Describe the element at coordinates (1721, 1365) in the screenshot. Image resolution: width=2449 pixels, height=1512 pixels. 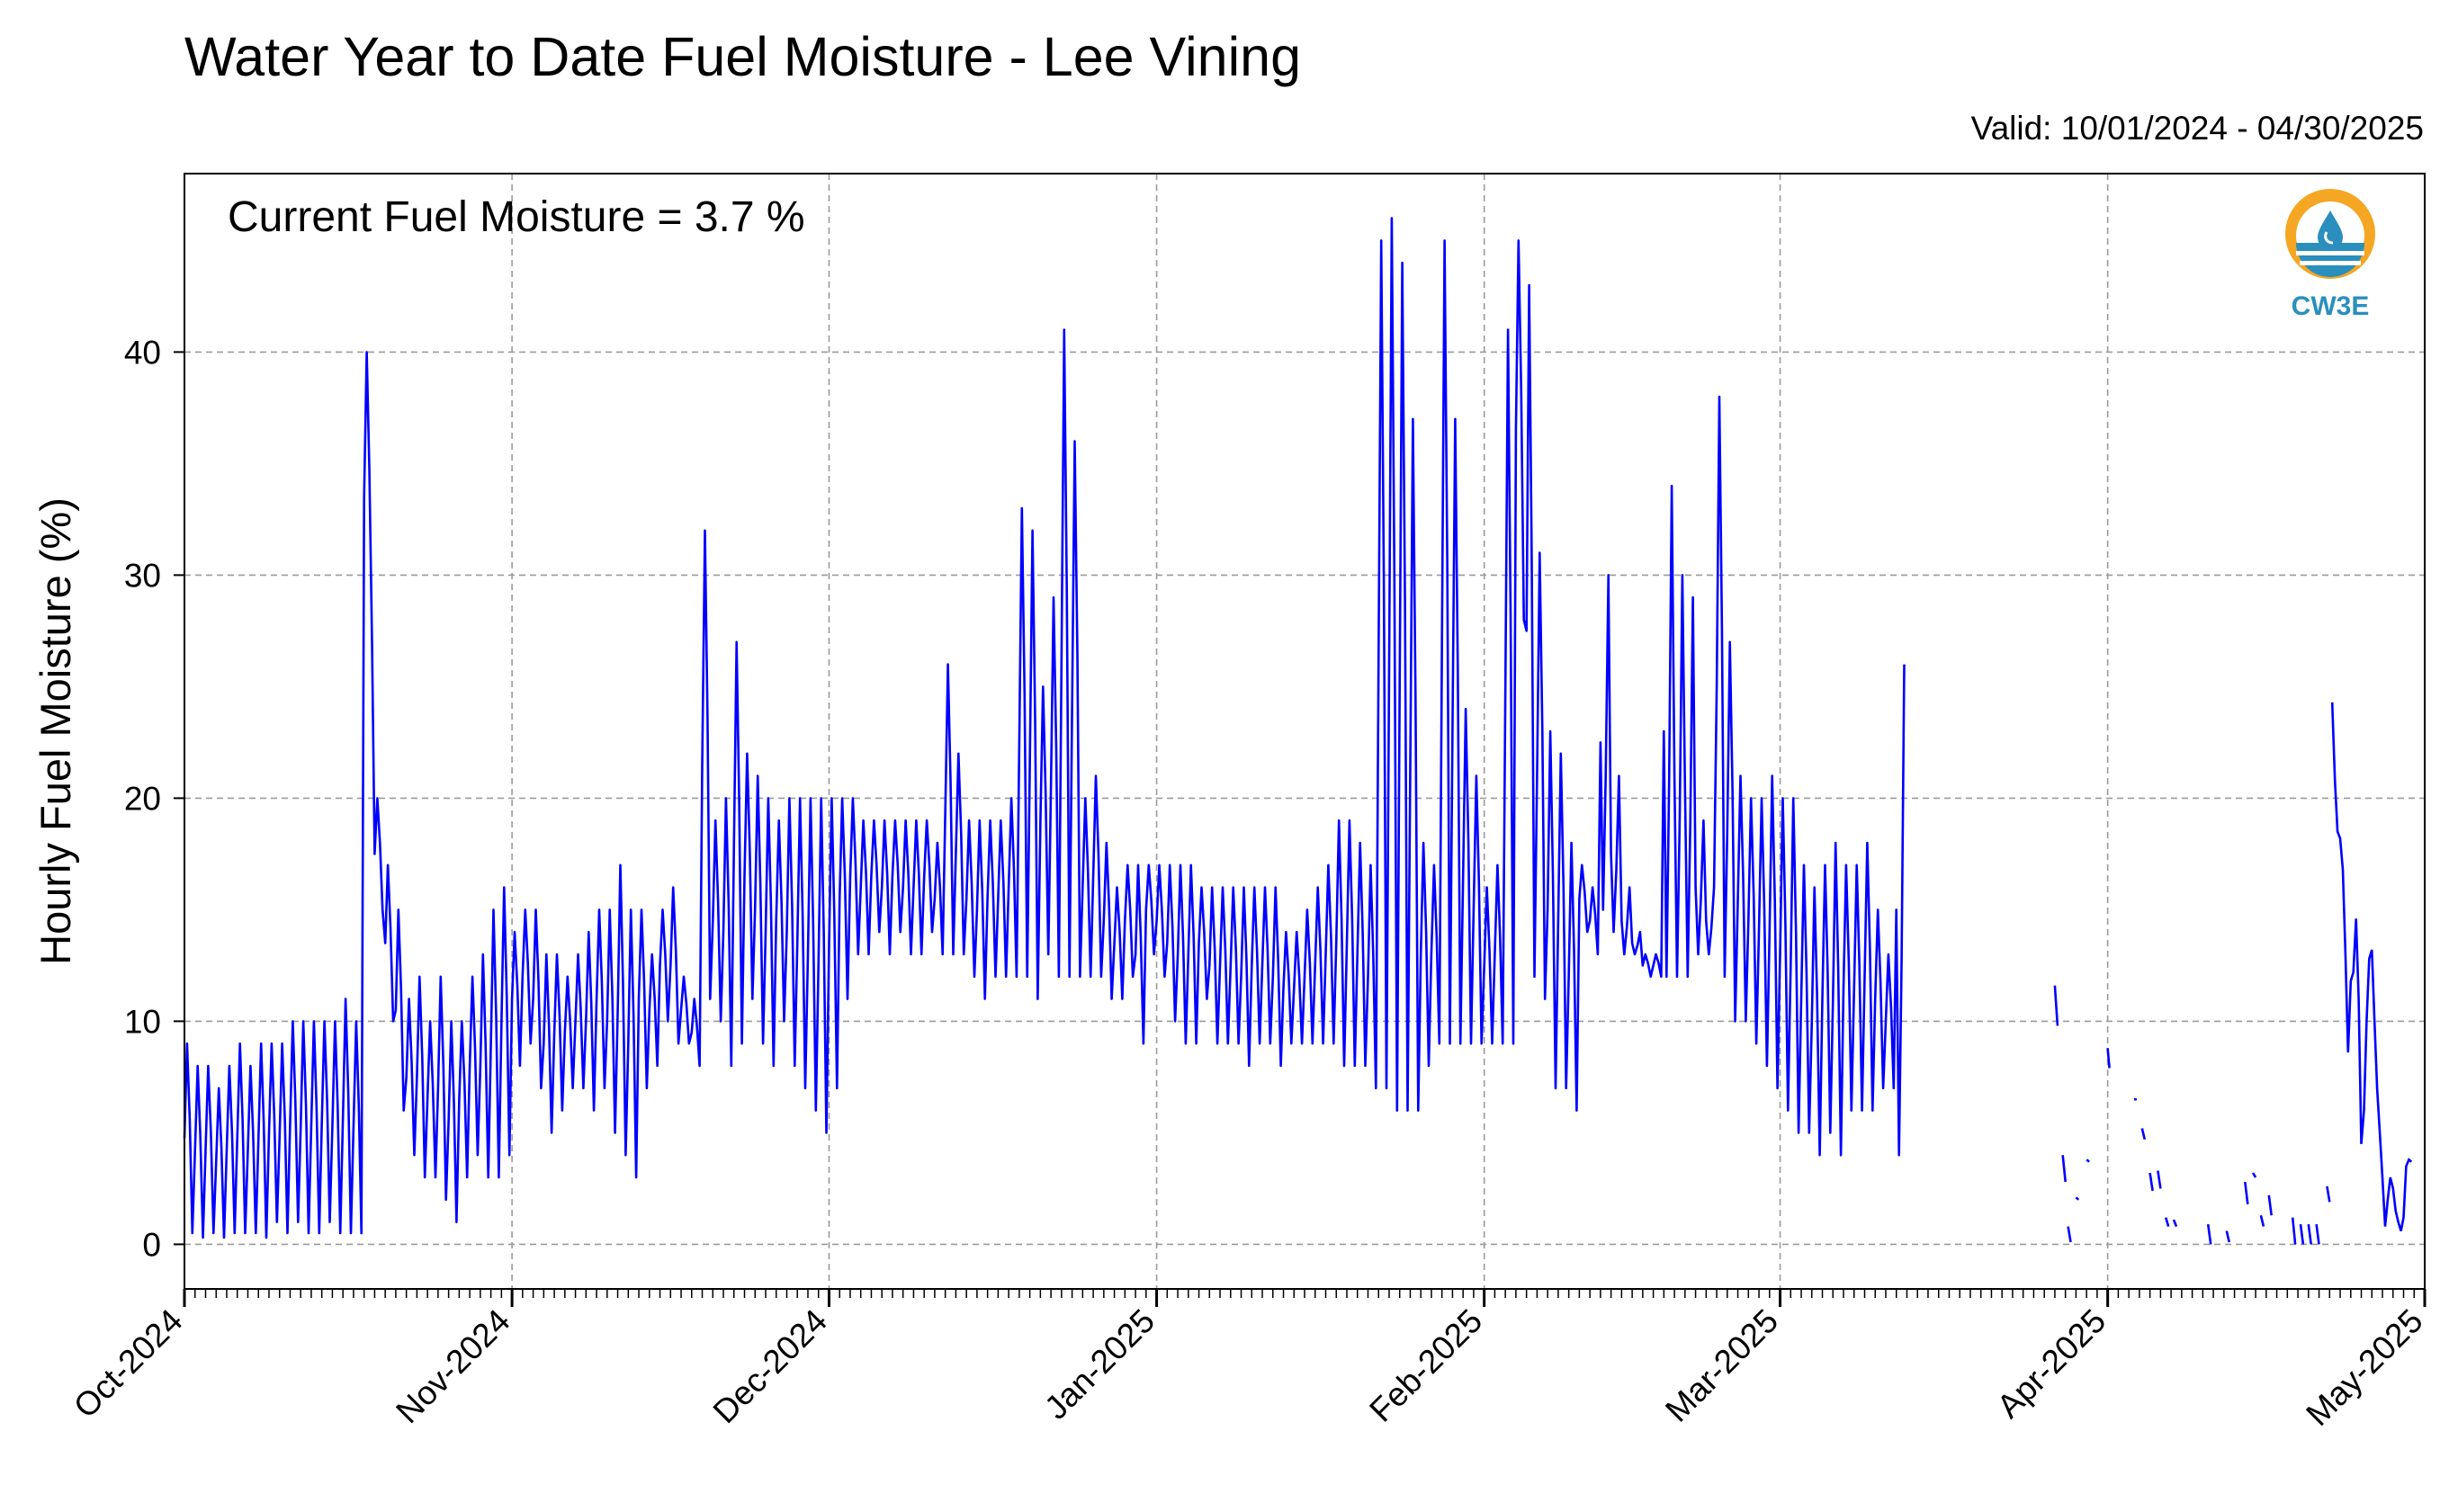
I see `x-tick-label: Mar-2025` at that location.